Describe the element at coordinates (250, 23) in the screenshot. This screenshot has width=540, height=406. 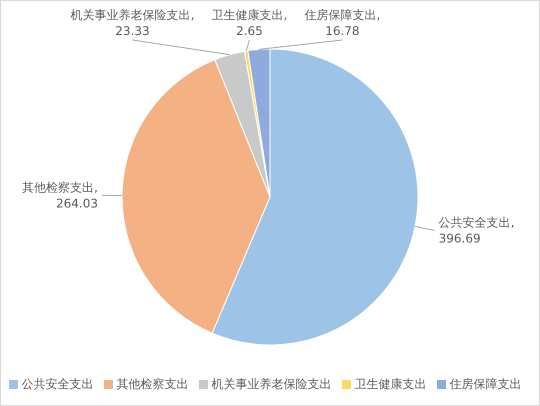
I see `data-label: 卫生健康支出, 2.65` at that location.